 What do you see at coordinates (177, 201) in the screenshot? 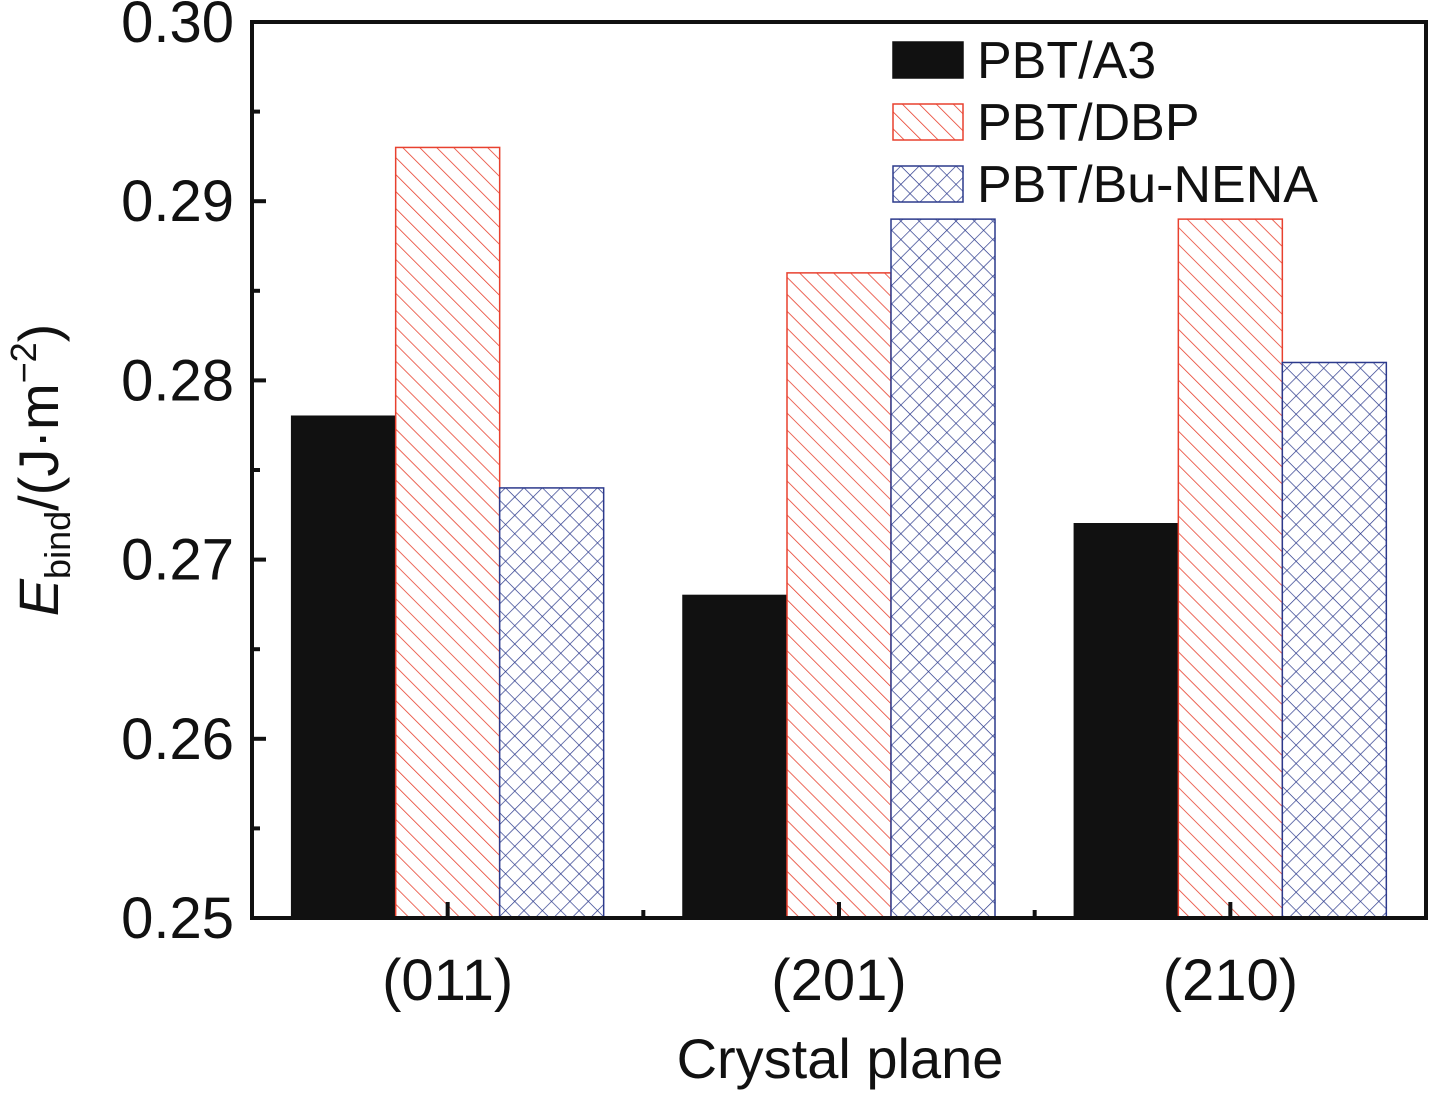
I see `y-tick-label: 0.29` at bounding box center [177, 201].